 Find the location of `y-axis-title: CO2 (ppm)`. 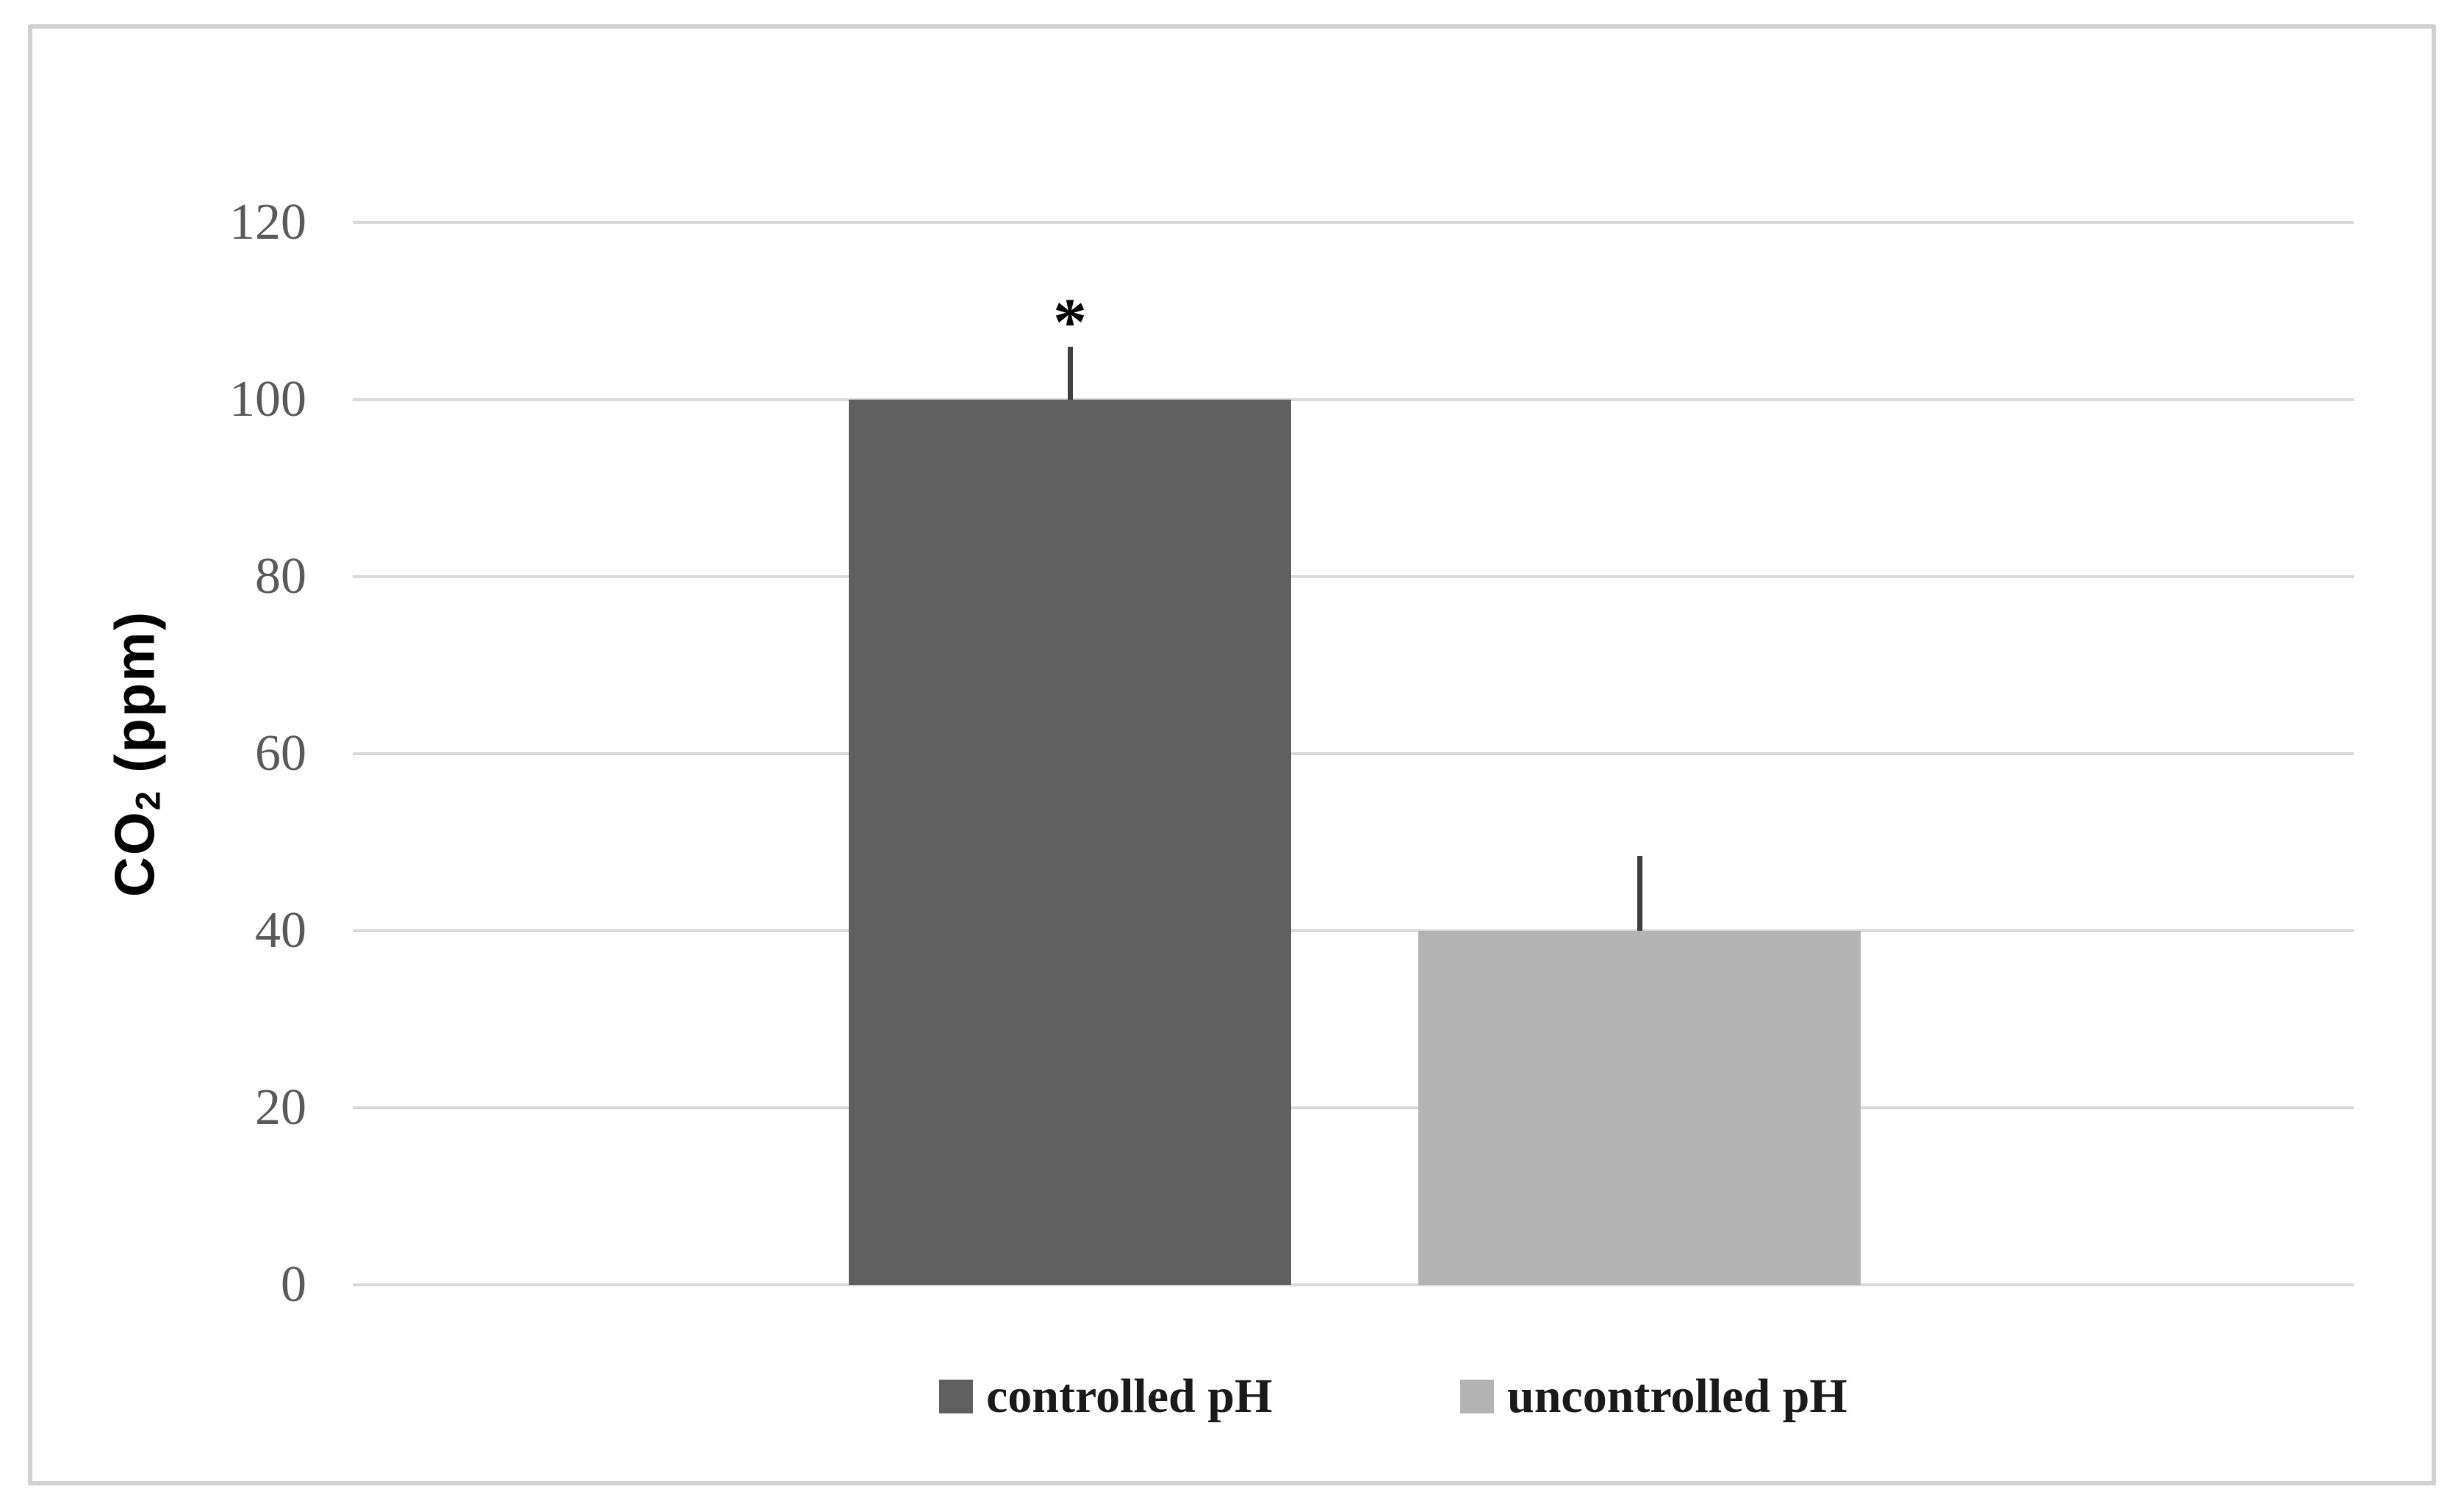

y-axis-title: CO2 (ppm) is located at coordinates (136, 753).